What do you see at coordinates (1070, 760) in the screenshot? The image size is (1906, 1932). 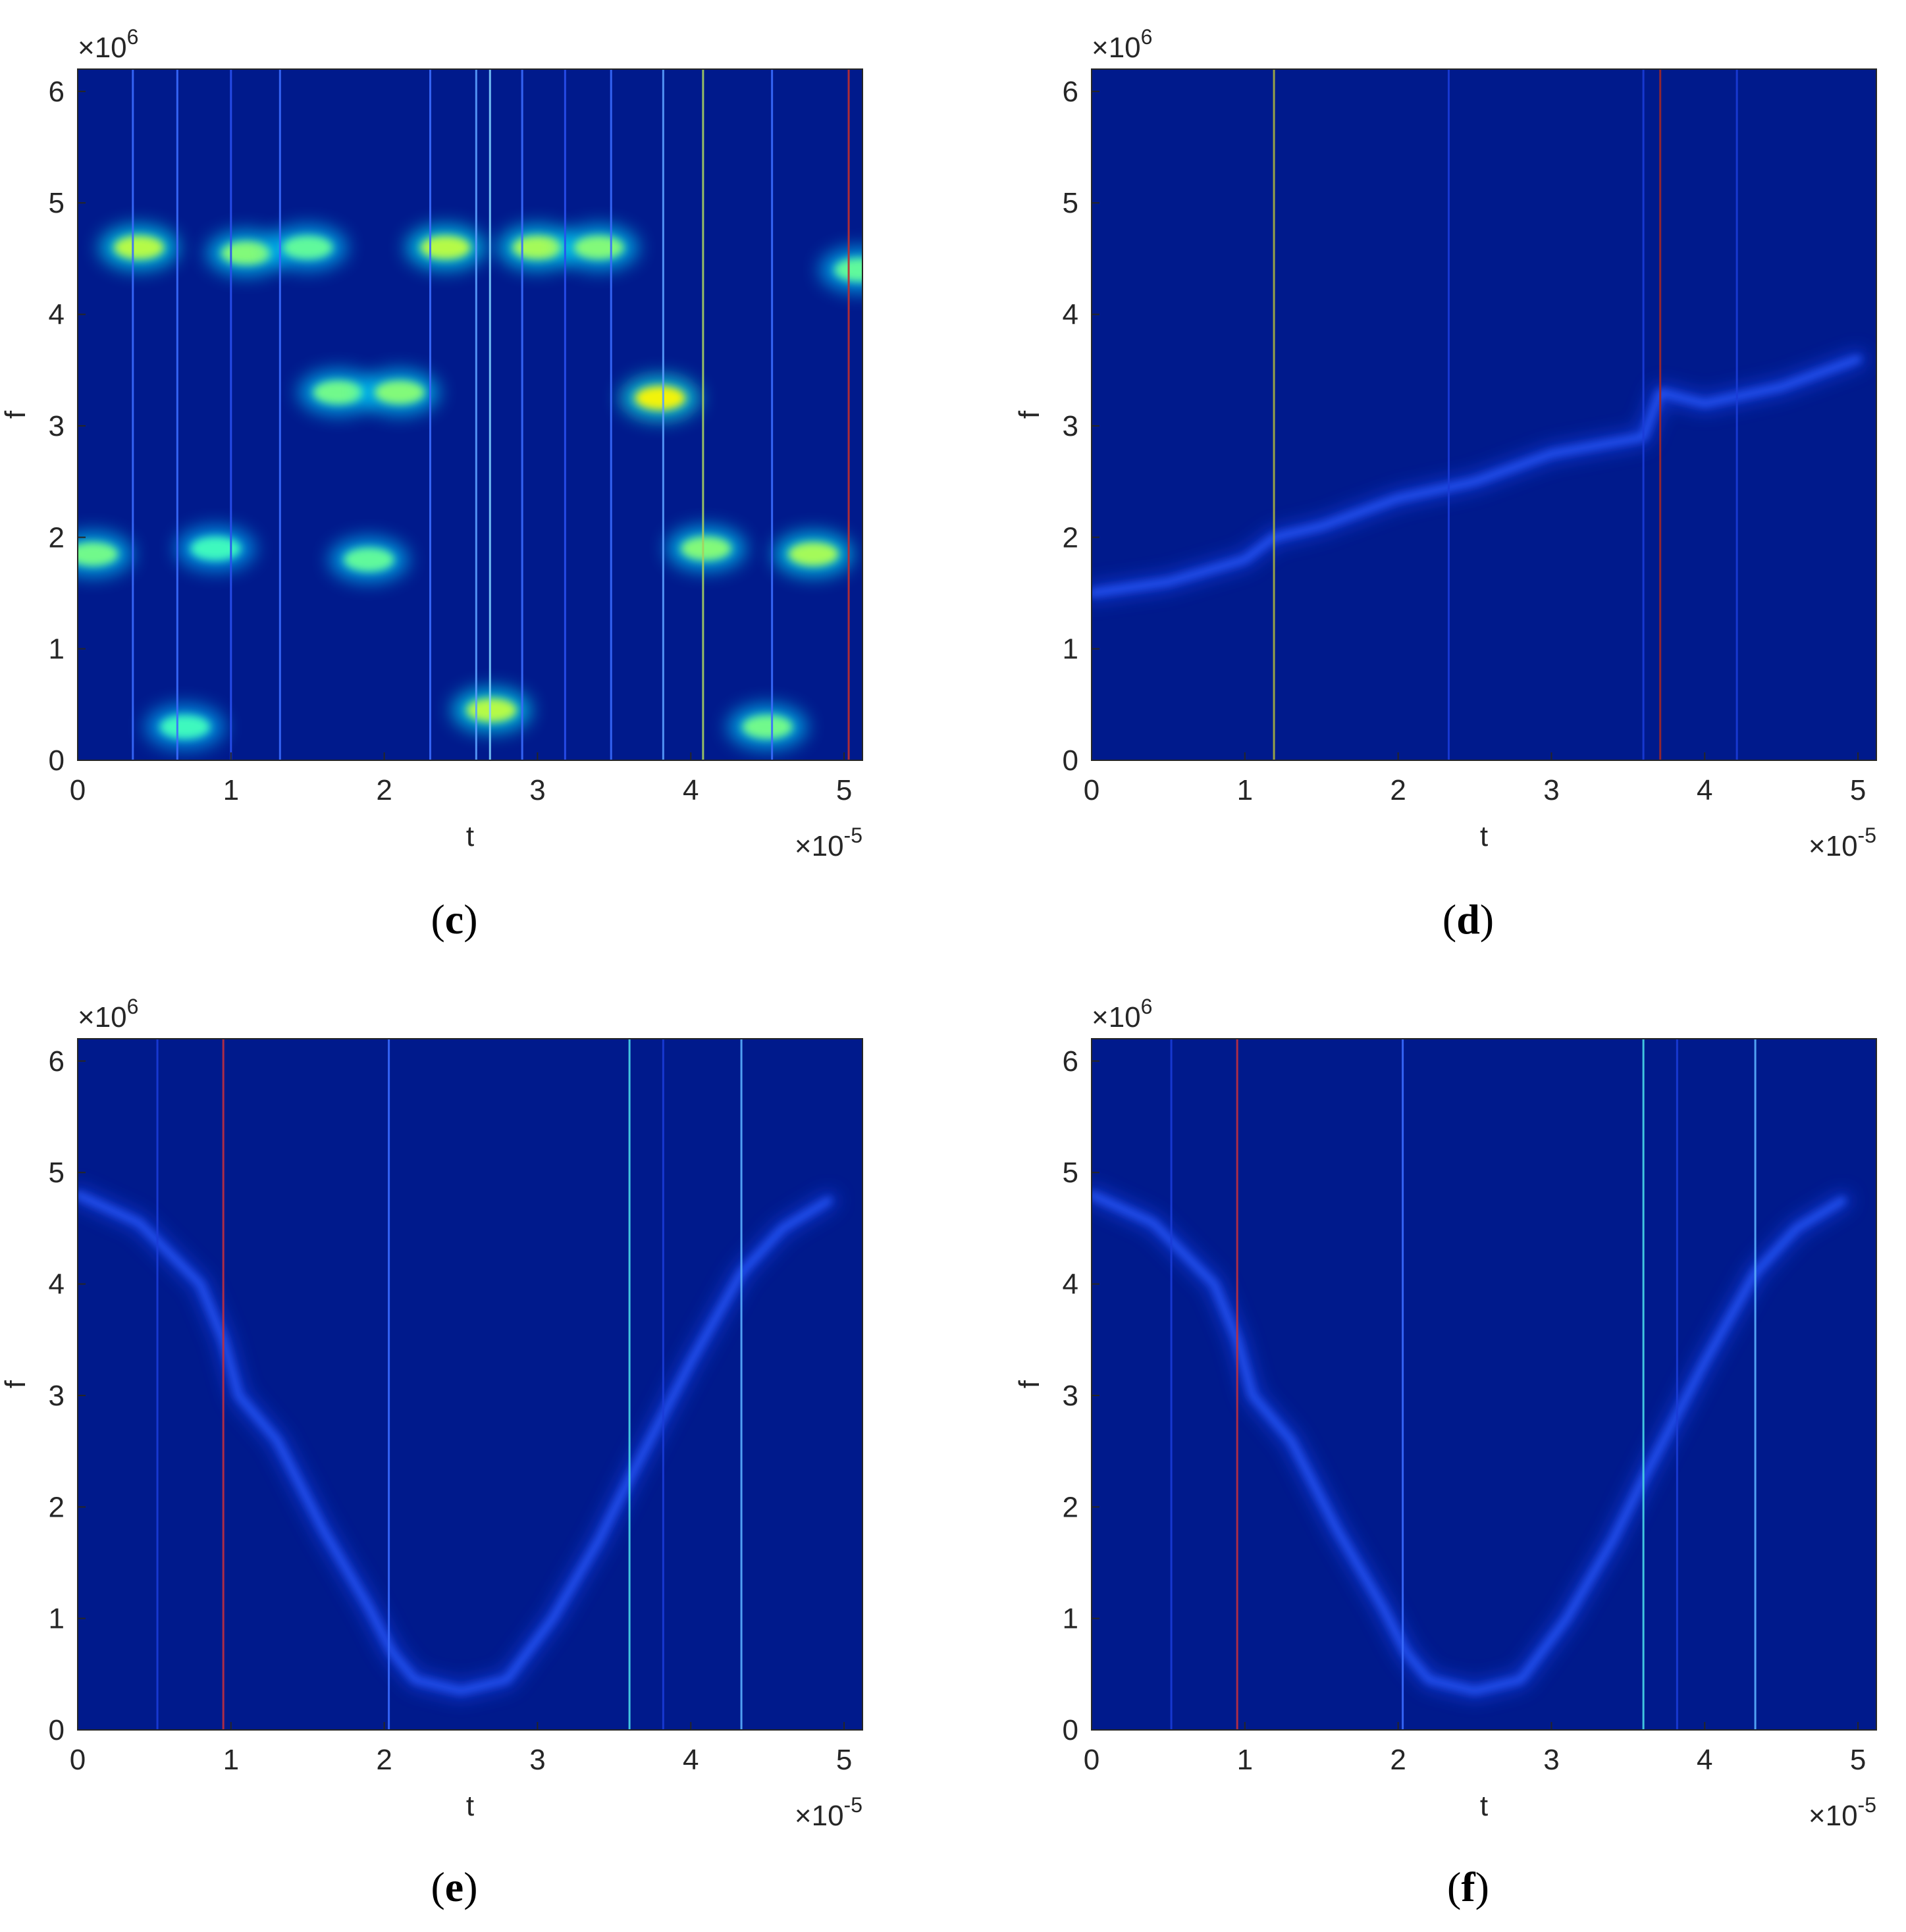 I see `y-tick-label-d-0: 0` at bounding box center [1070, 760].